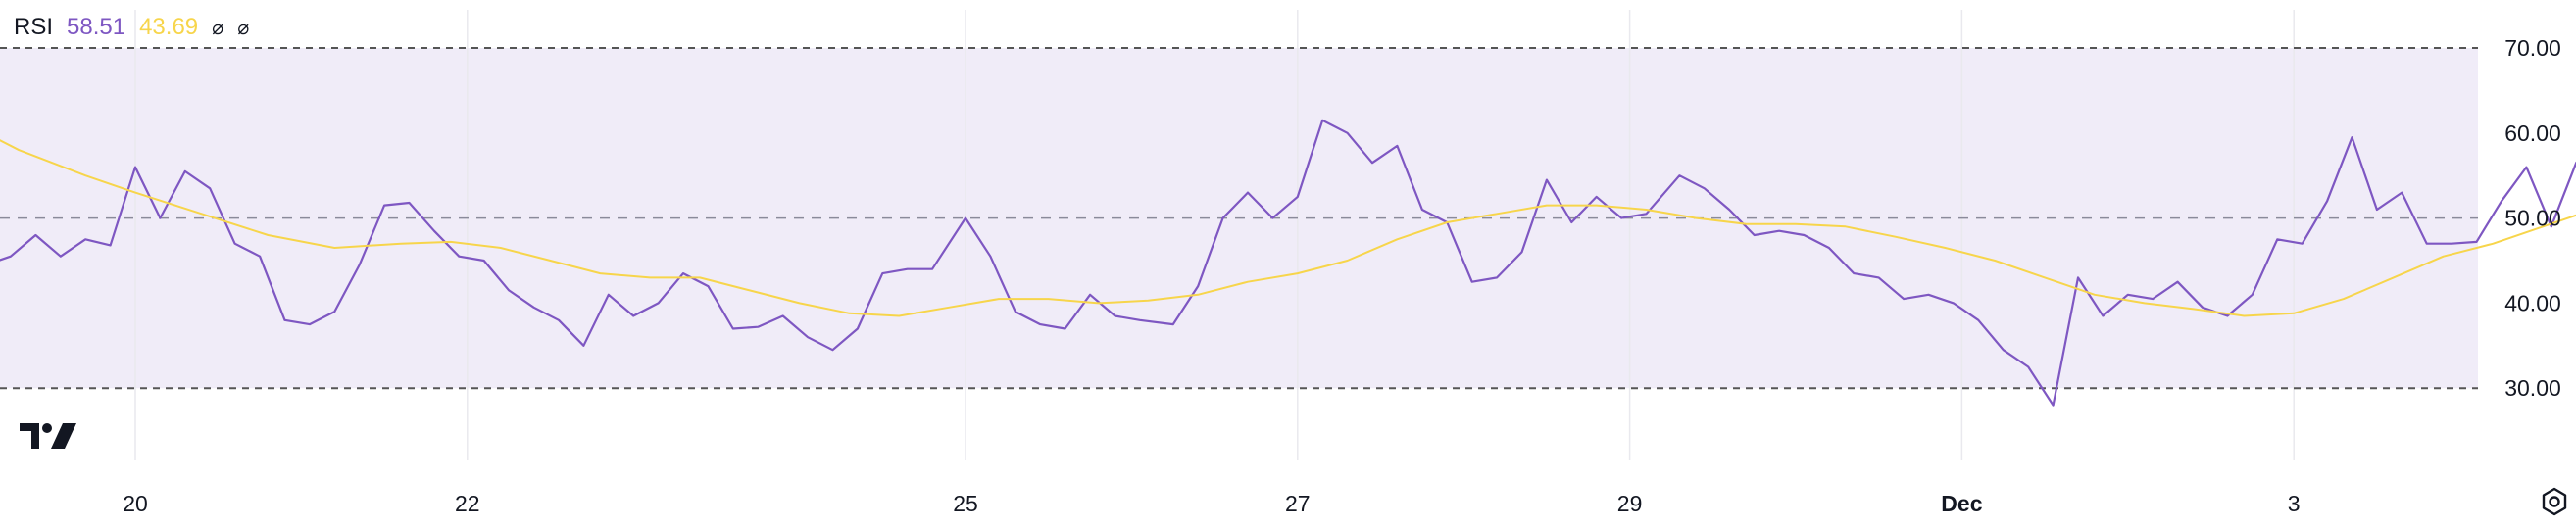 The width and height of the screenshot is (2576, 529). Describe the element at coordinates (2294, 503) in the screenshot. I see `x-tick-label: 3` at that location.